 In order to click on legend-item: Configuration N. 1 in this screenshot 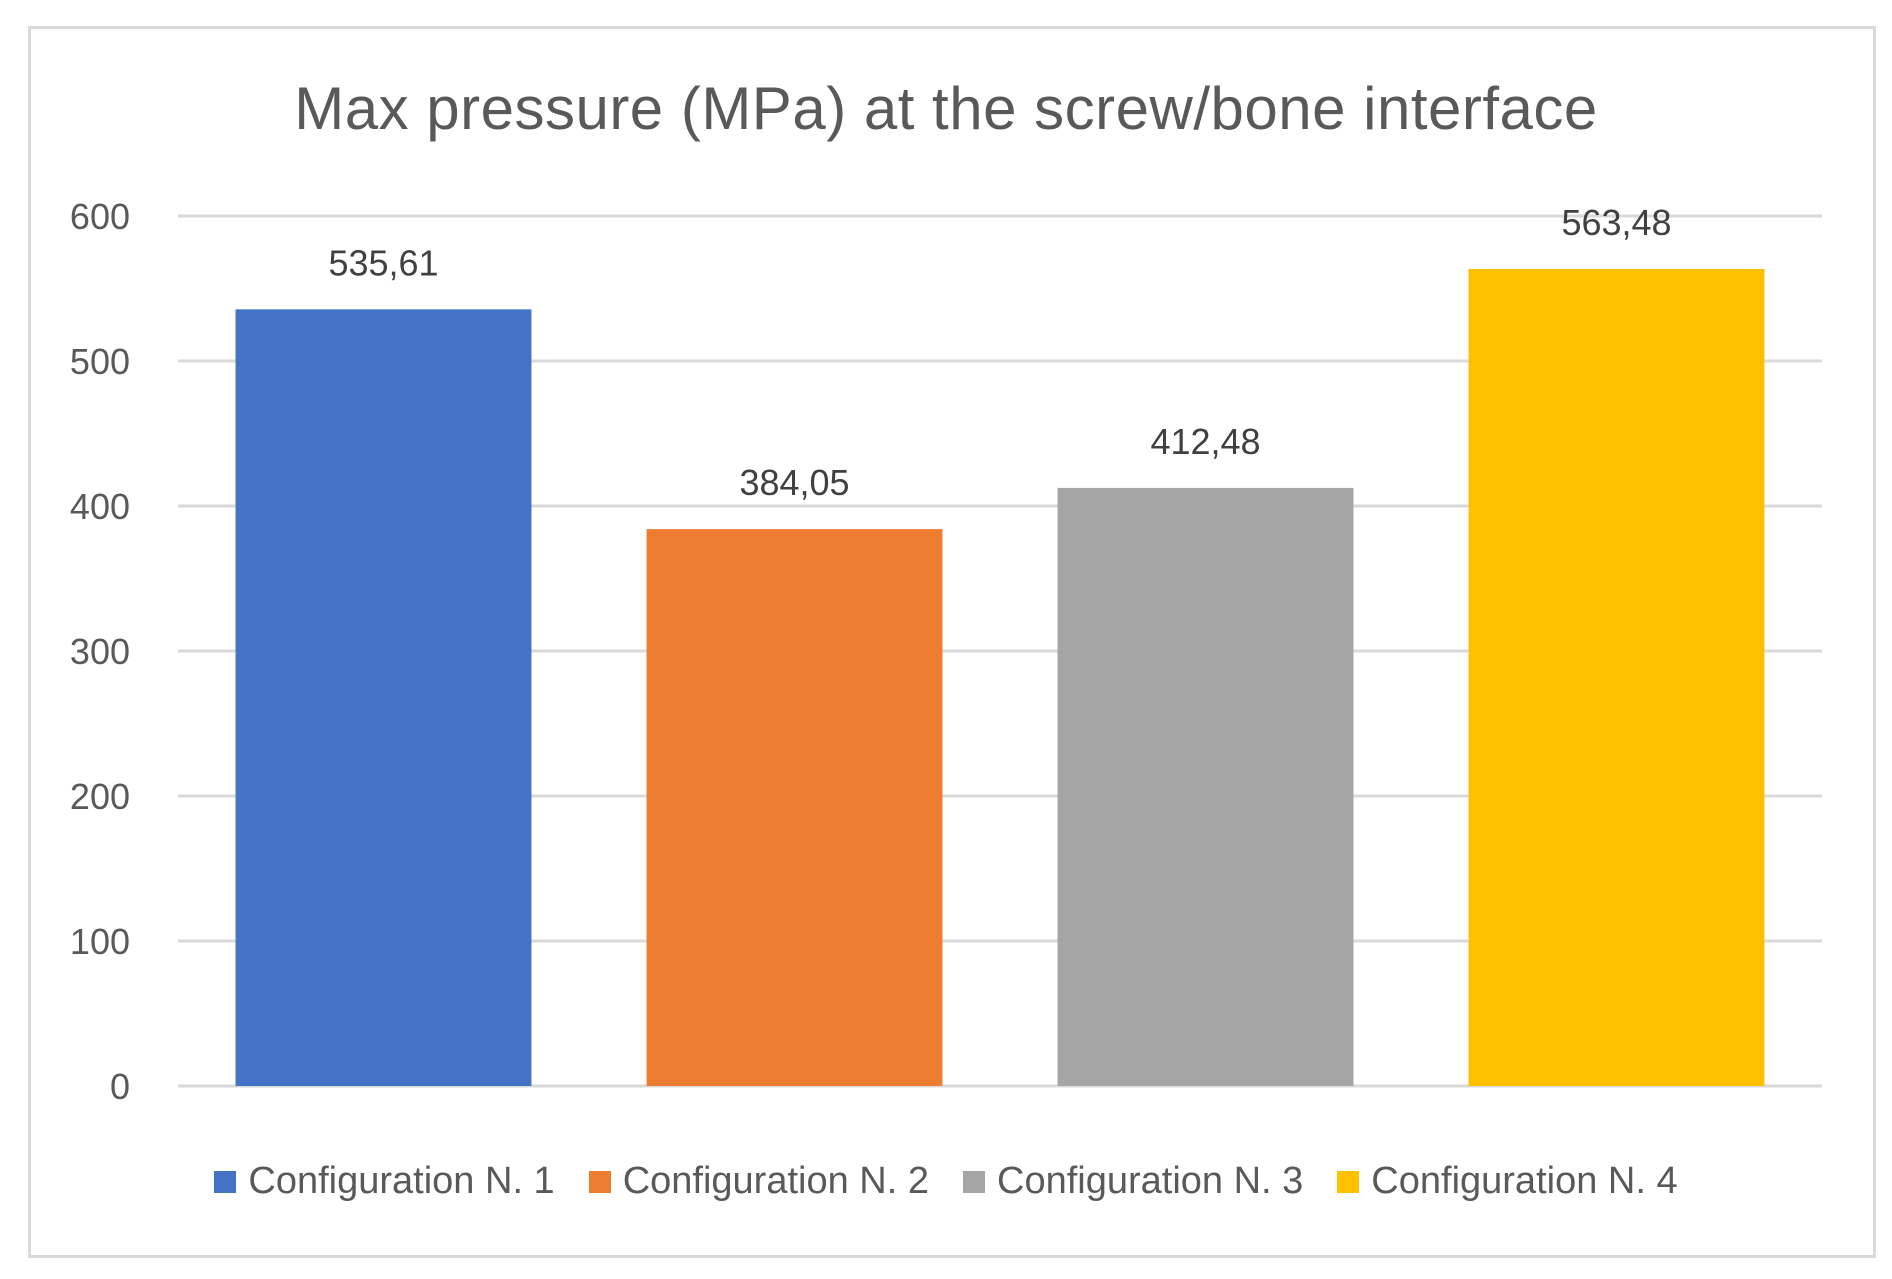, I will do `click(384, 1181)`.